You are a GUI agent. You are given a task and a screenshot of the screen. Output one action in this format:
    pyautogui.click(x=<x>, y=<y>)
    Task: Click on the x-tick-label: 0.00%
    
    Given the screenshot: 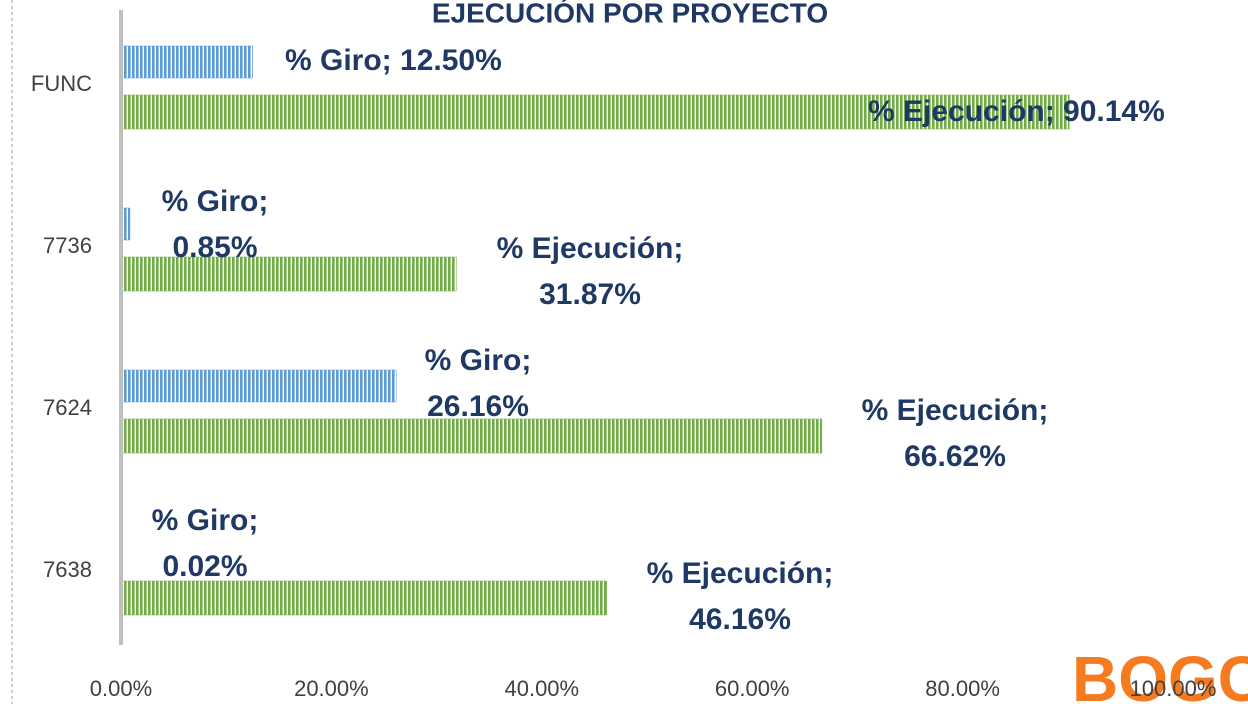 What is the action you would take?
    pyautogui.click(x=121, y=688)
    